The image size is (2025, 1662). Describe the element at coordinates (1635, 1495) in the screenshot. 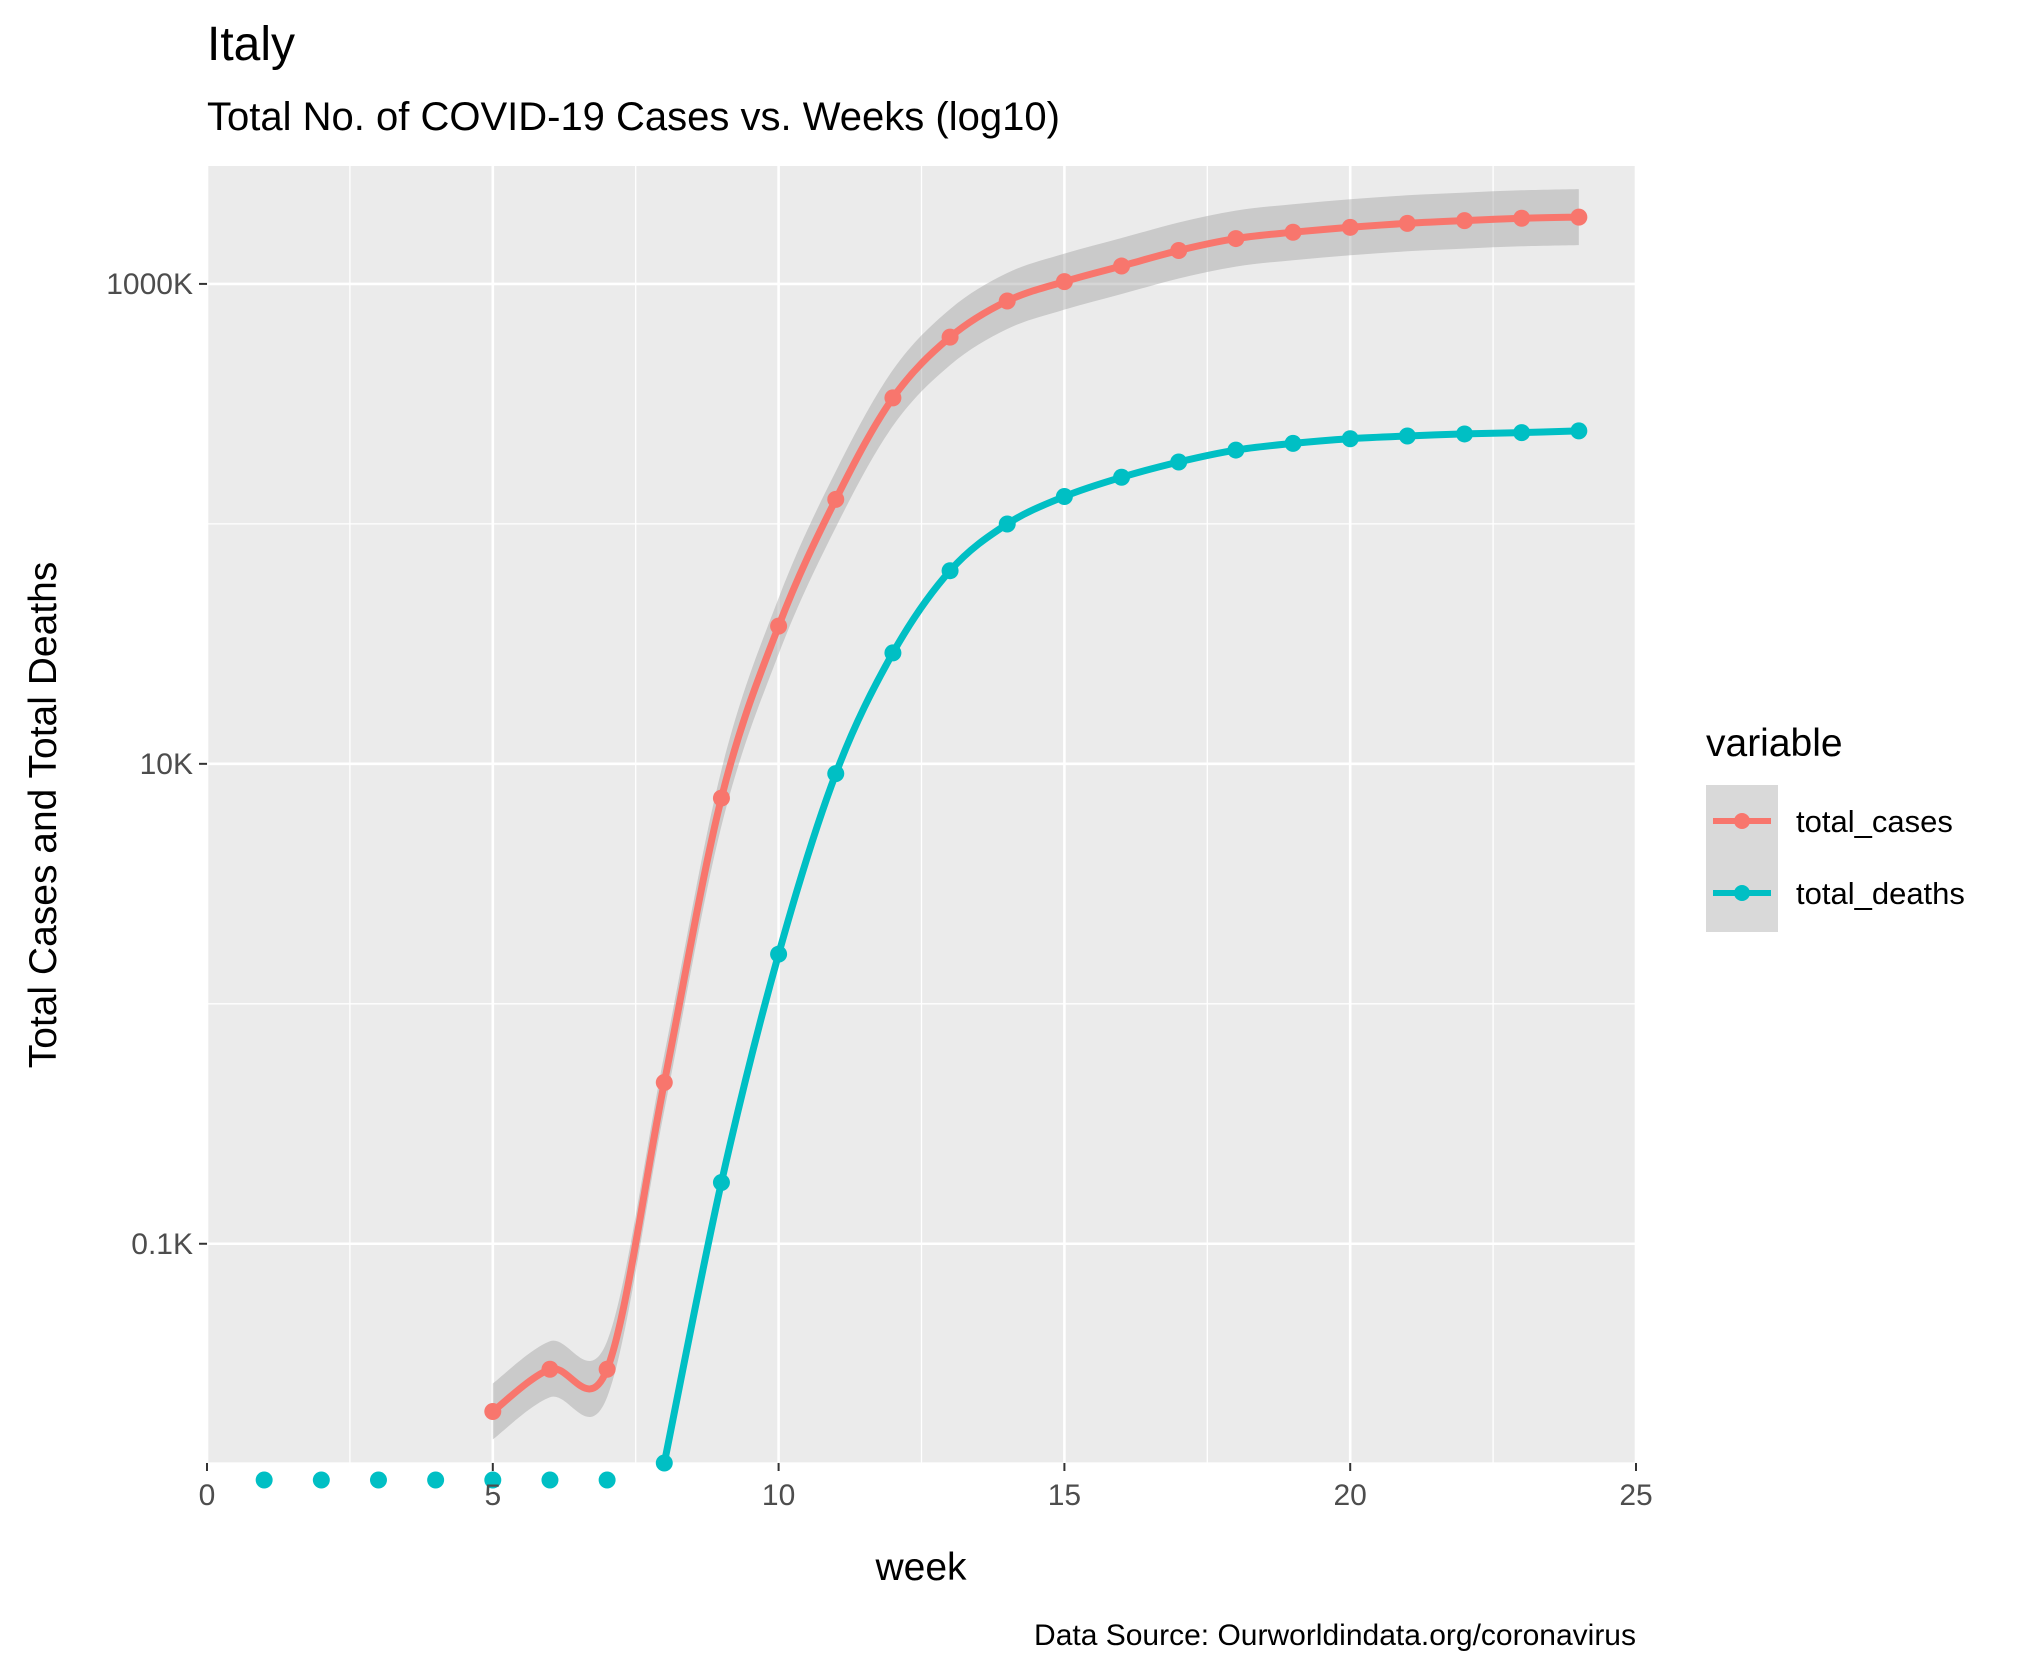

I see `x-tick-label: 25` at that location.